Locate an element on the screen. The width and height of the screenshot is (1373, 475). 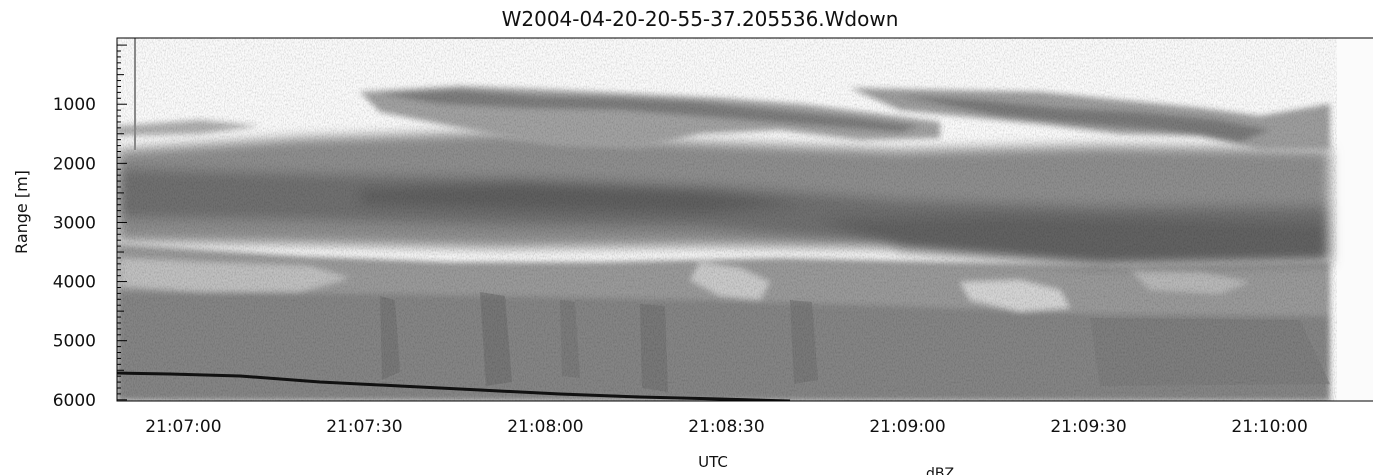
y-axis-label: Range [m] is located at coordinates (21, 212).